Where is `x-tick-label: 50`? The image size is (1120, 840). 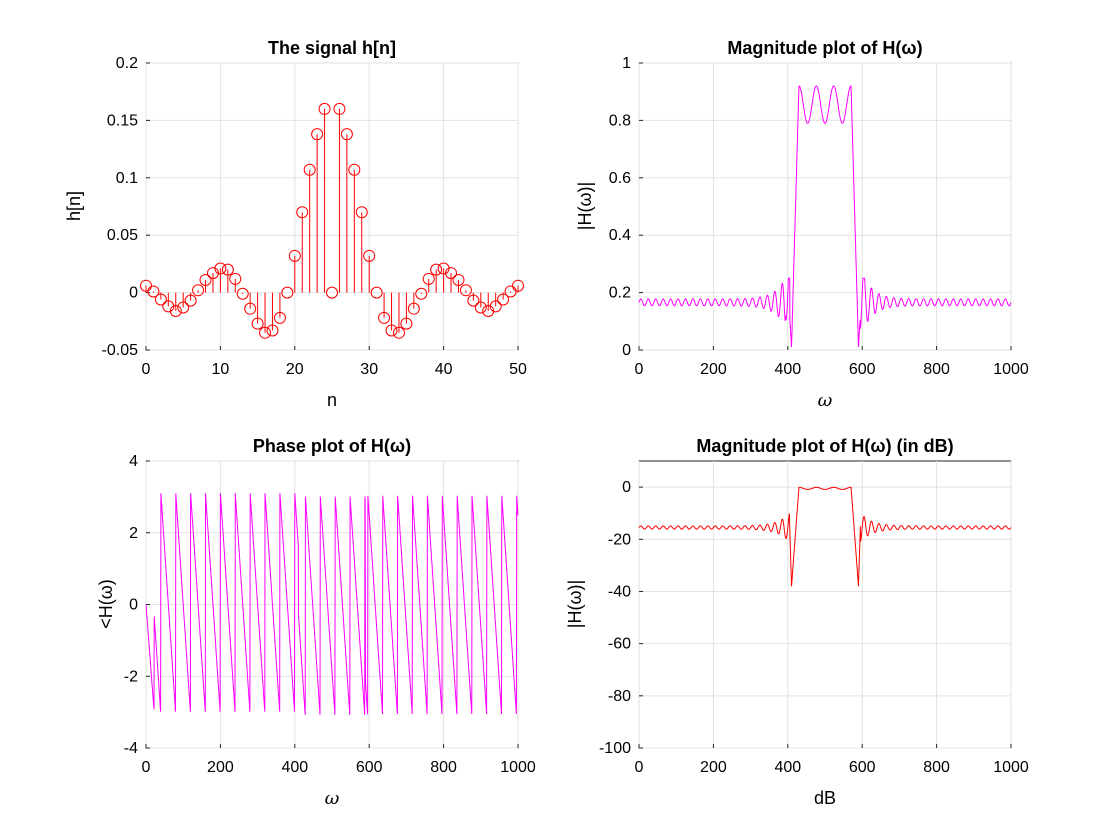
x-tick-label: 50 is located at coordinates (518, 369).